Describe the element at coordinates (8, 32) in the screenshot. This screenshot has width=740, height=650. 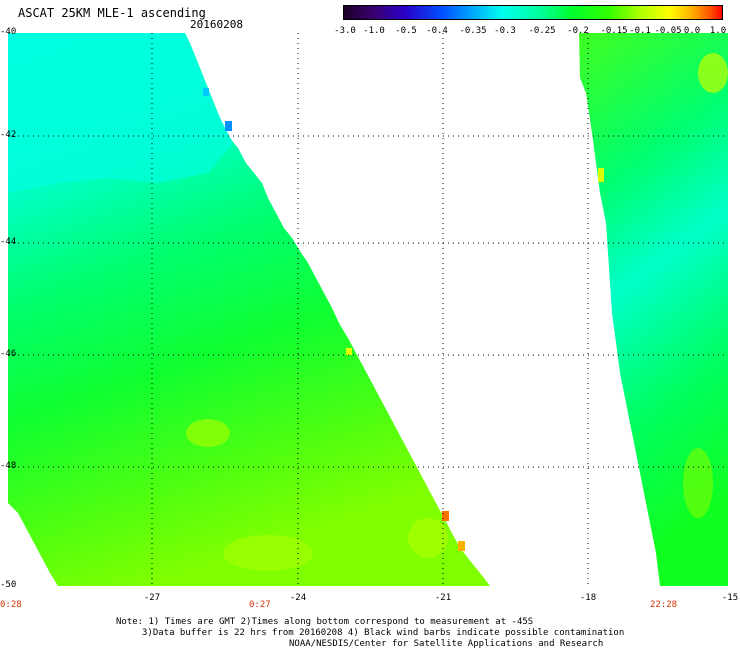
I see `lat-label: -40` at that location.